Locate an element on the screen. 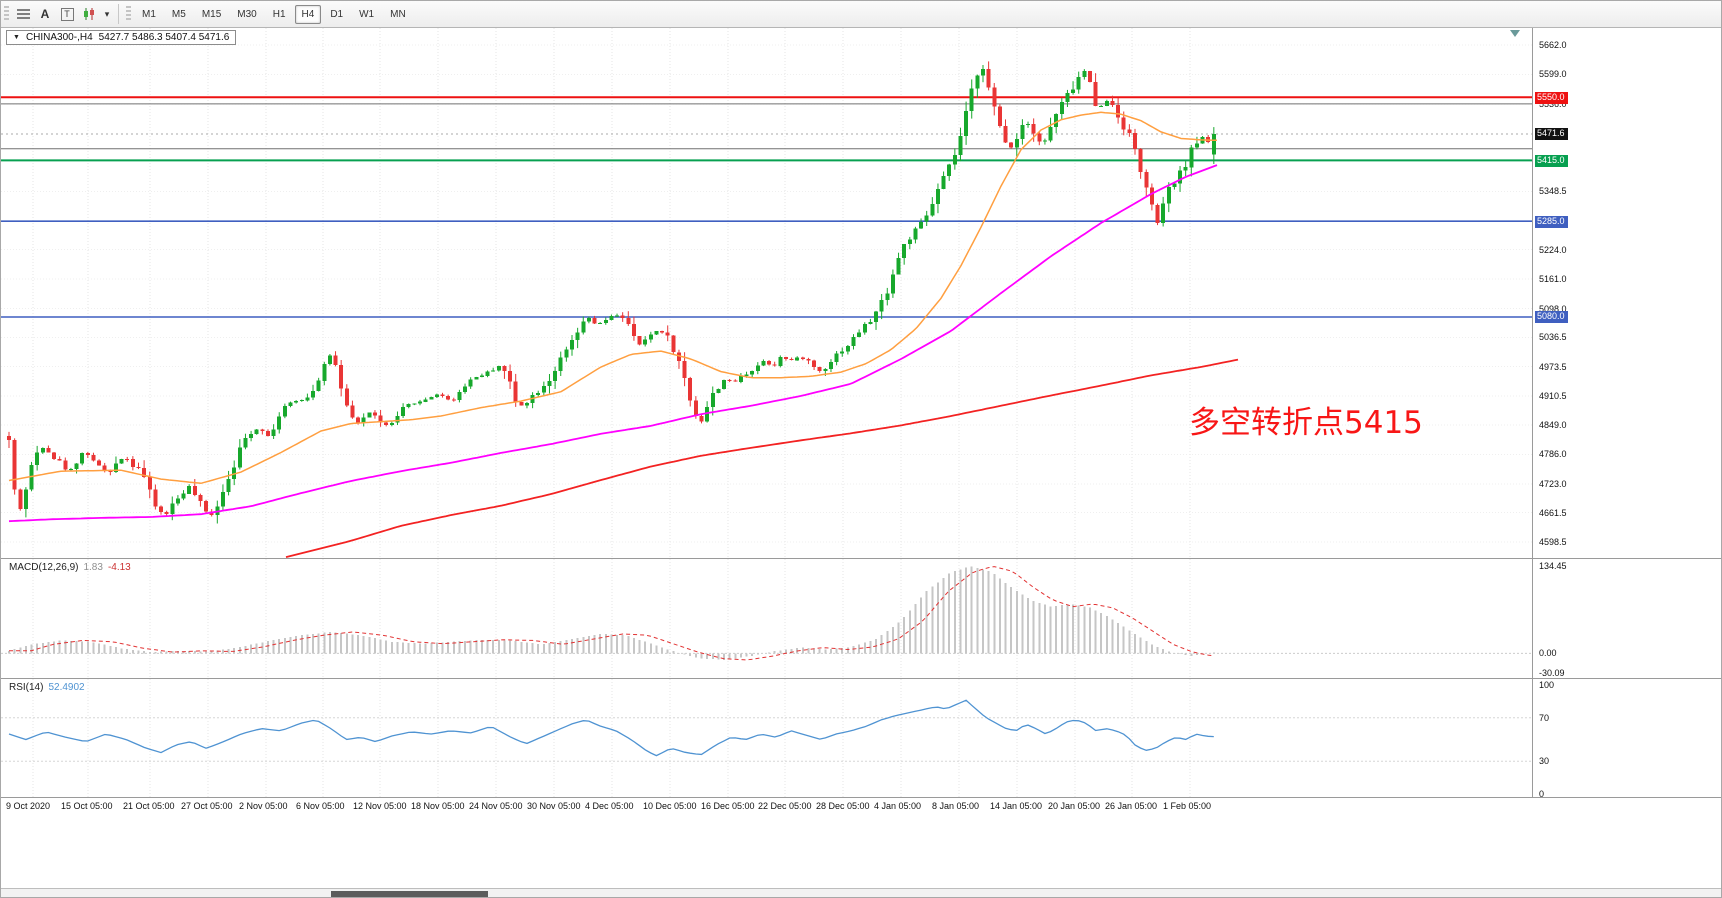  time-axis-border is located at coordinates (861, 797).